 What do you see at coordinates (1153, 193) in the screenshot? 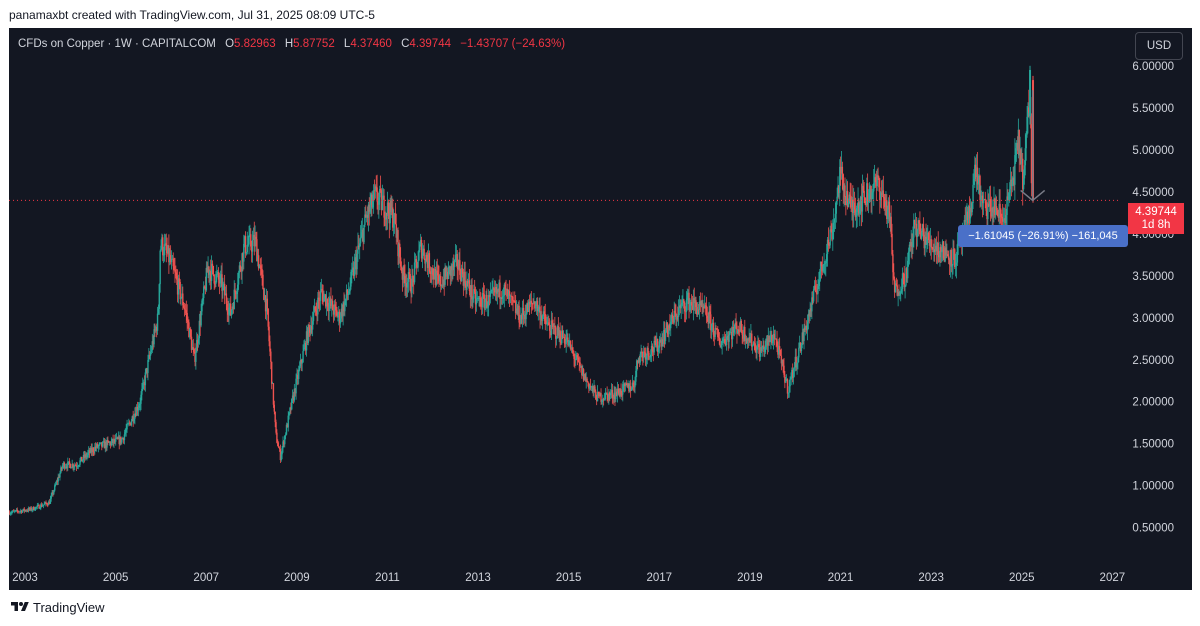
I see `y-tick-label: 4.50000` at bounding box center [1153, 193].